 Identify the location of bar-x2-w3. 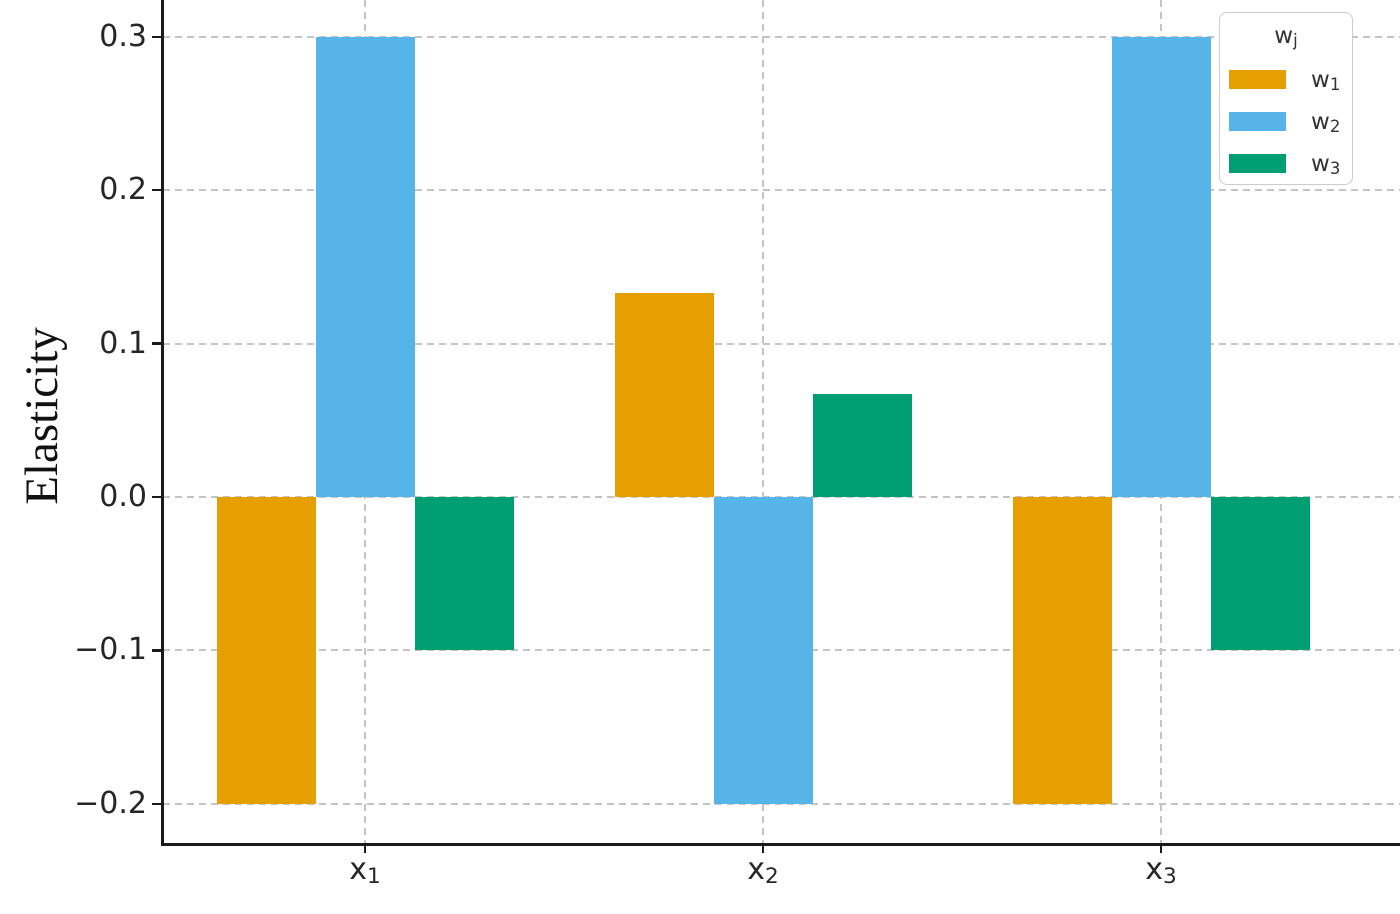
(862, 446).